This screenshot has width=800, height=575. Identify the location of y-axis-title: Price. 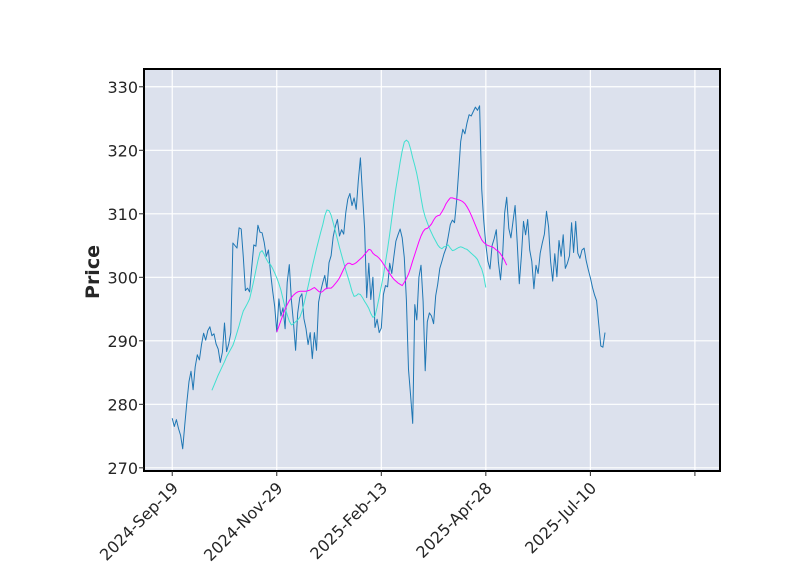
(93, 272).